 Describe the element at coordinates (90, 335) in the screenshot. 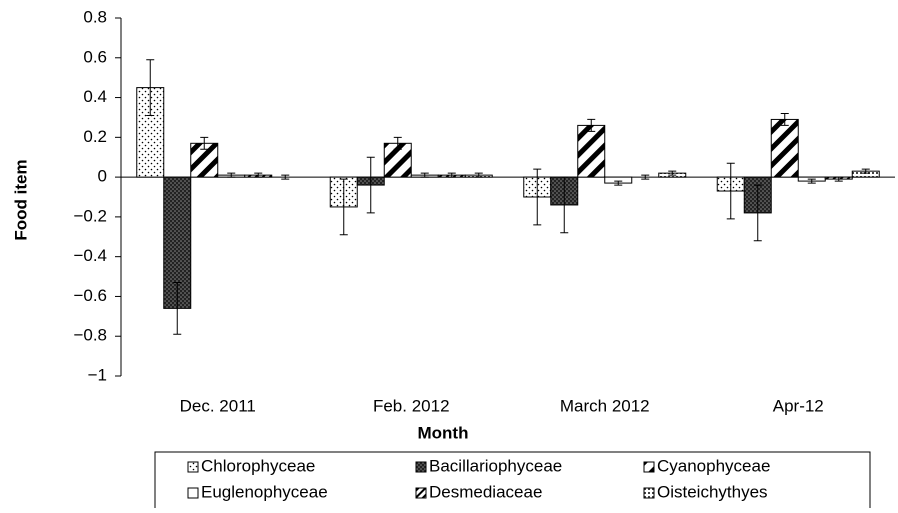

I see `y-tick-label: −0.8` at that location.